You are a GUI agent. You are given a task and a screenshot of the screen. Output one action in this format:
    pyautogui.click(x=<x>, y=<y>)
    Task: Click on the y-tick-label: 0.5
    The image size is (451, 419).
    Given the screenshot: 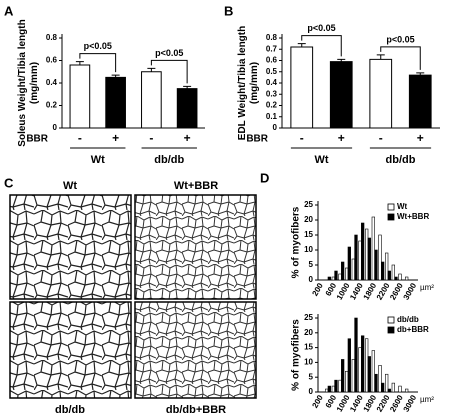 What is the action you would take?
    pyautogui.click(x=272, y=71)
    